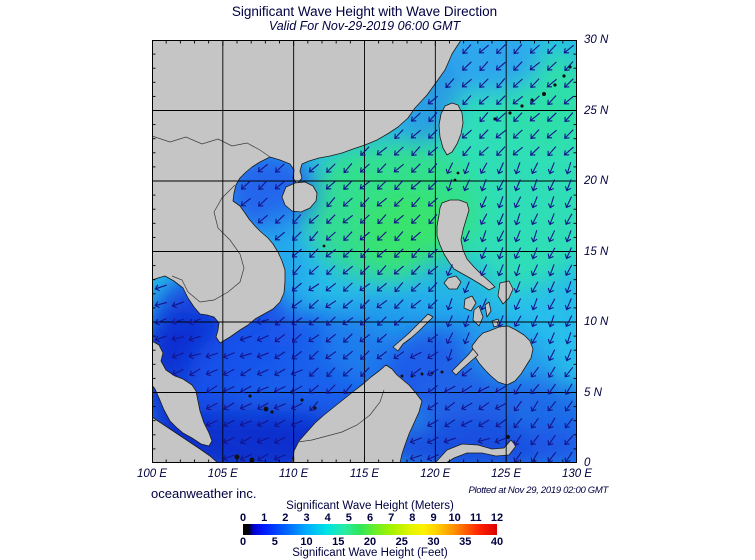  I want to click on legend-feet-tick: 20, so click(370, 542).